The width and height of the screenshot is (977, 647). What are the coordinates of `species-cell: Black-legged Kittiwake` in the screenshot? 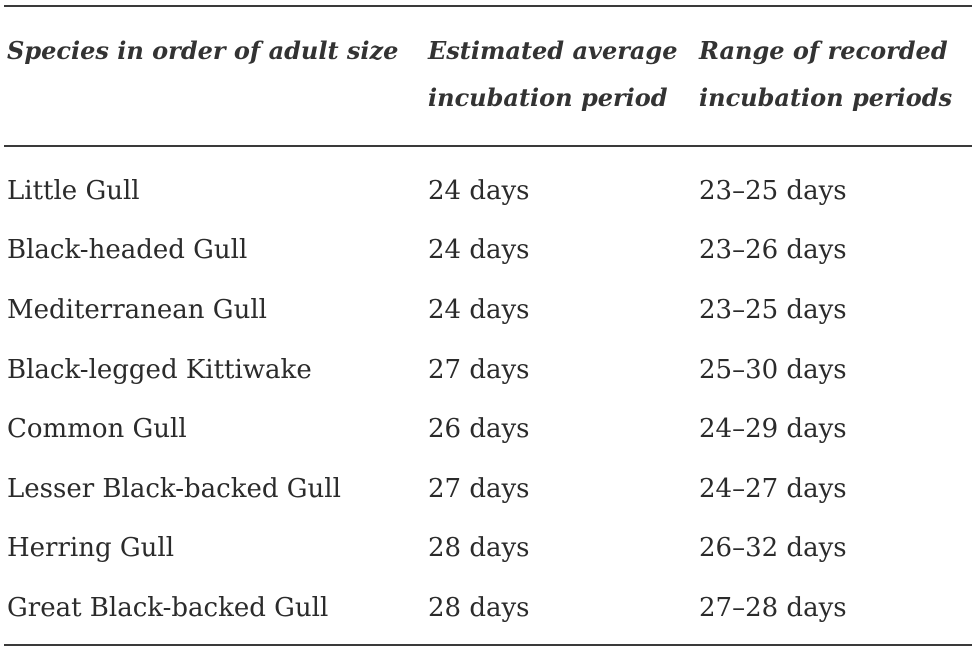 It's located at (159, 369).